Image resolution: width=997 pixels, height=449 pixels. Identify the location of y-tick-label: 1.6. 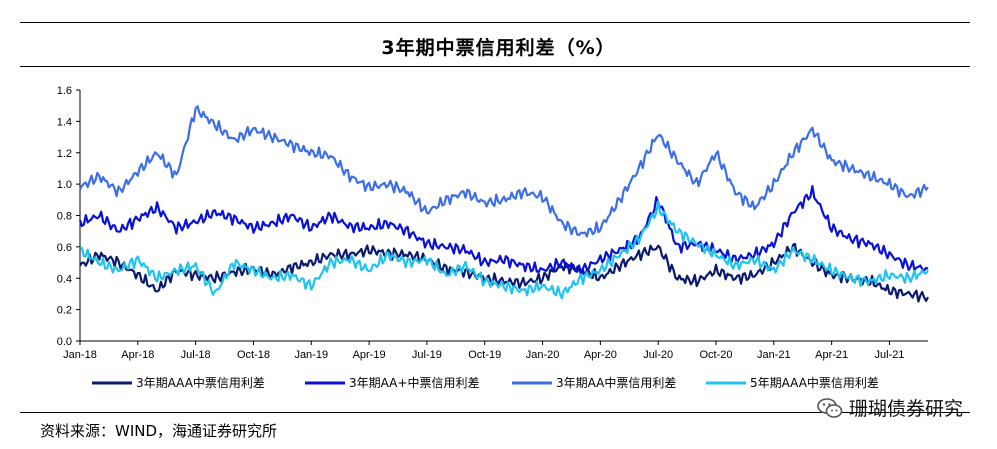
(64, 91).